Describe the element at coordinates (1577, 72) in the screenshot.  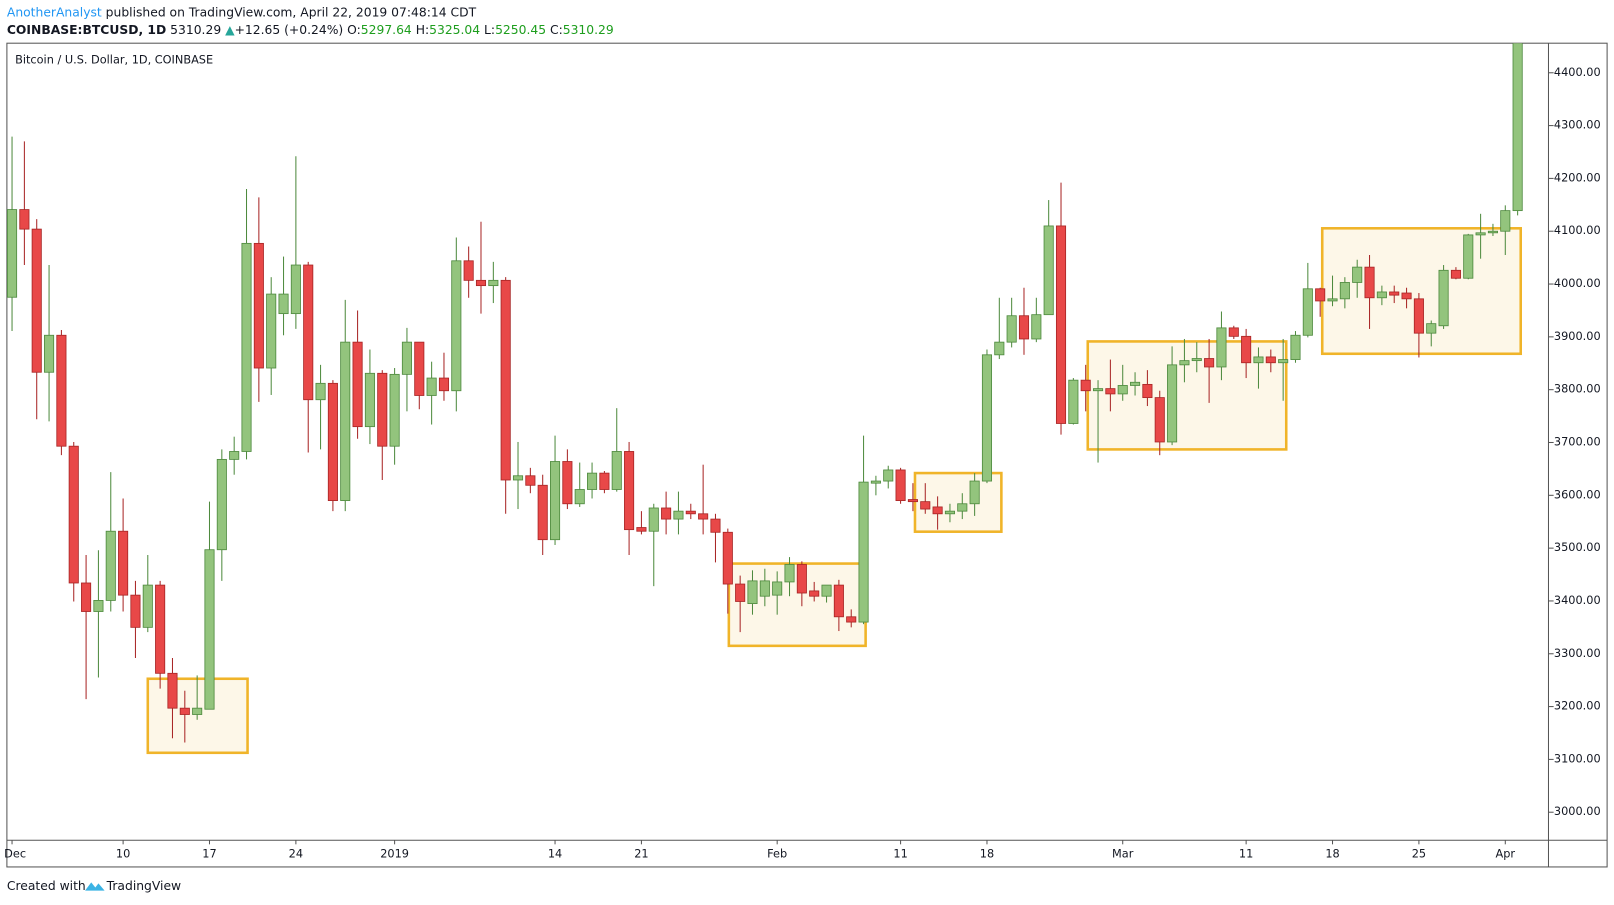
I see `y-tick-label: 4400.00` at that location.